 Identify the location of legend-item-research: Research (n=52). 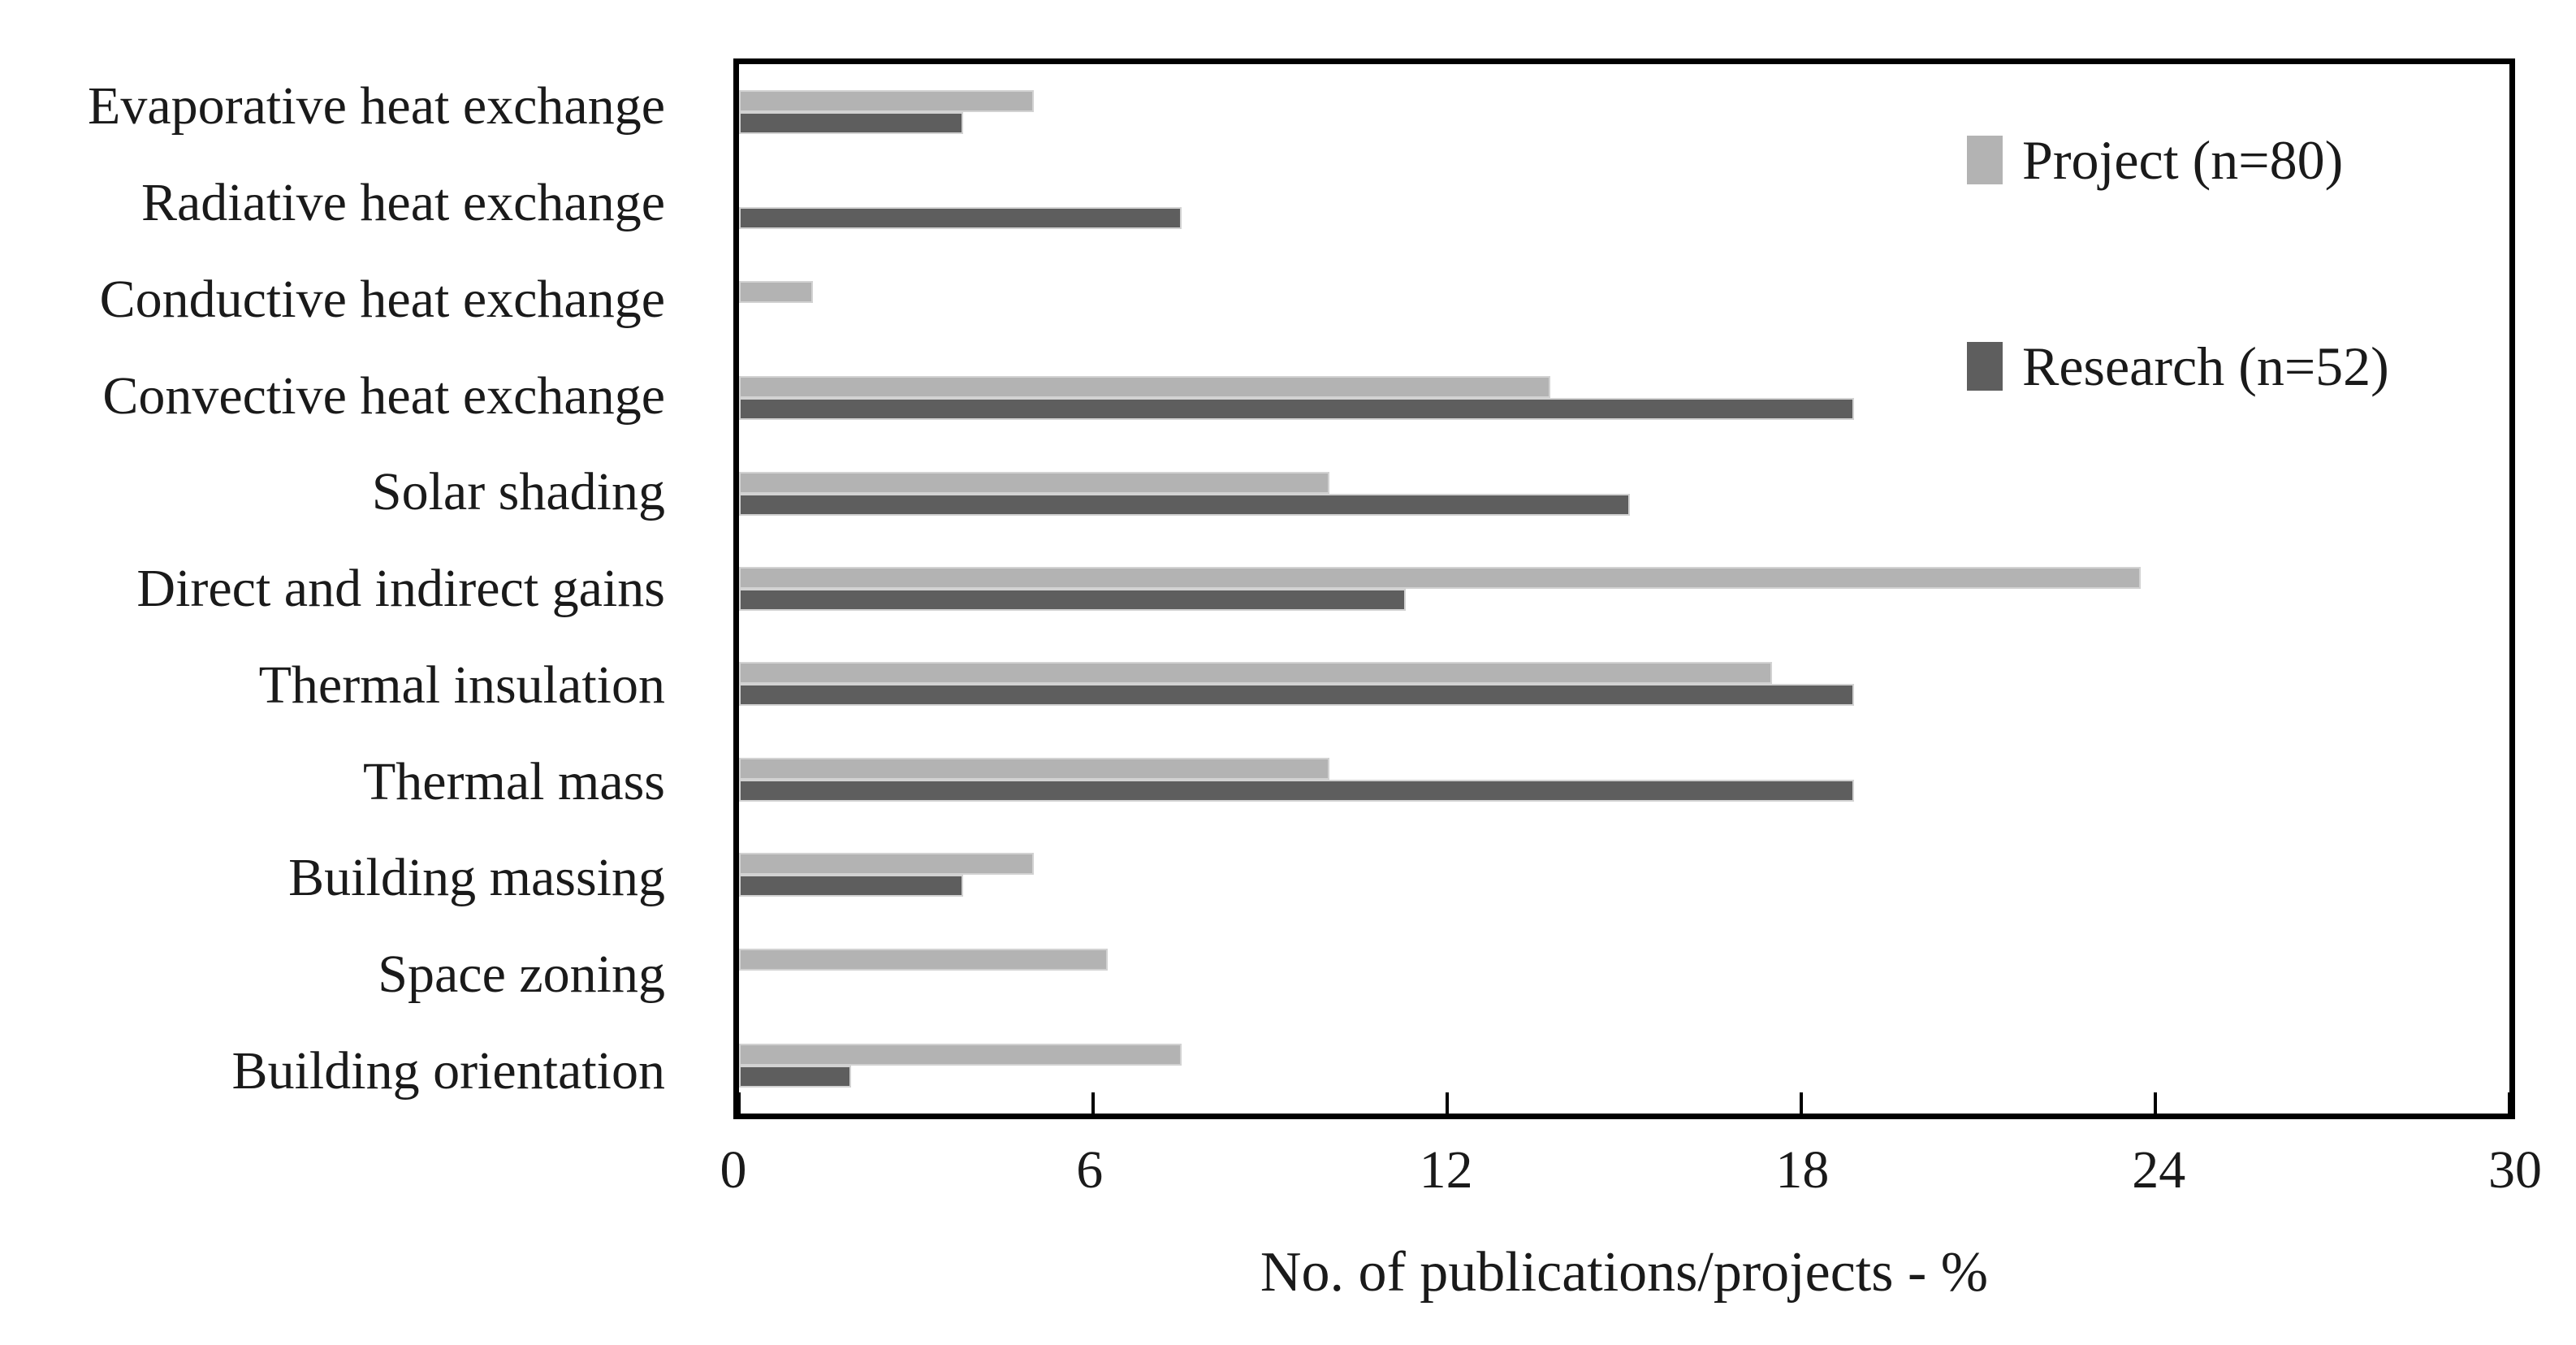
(2178, 367).